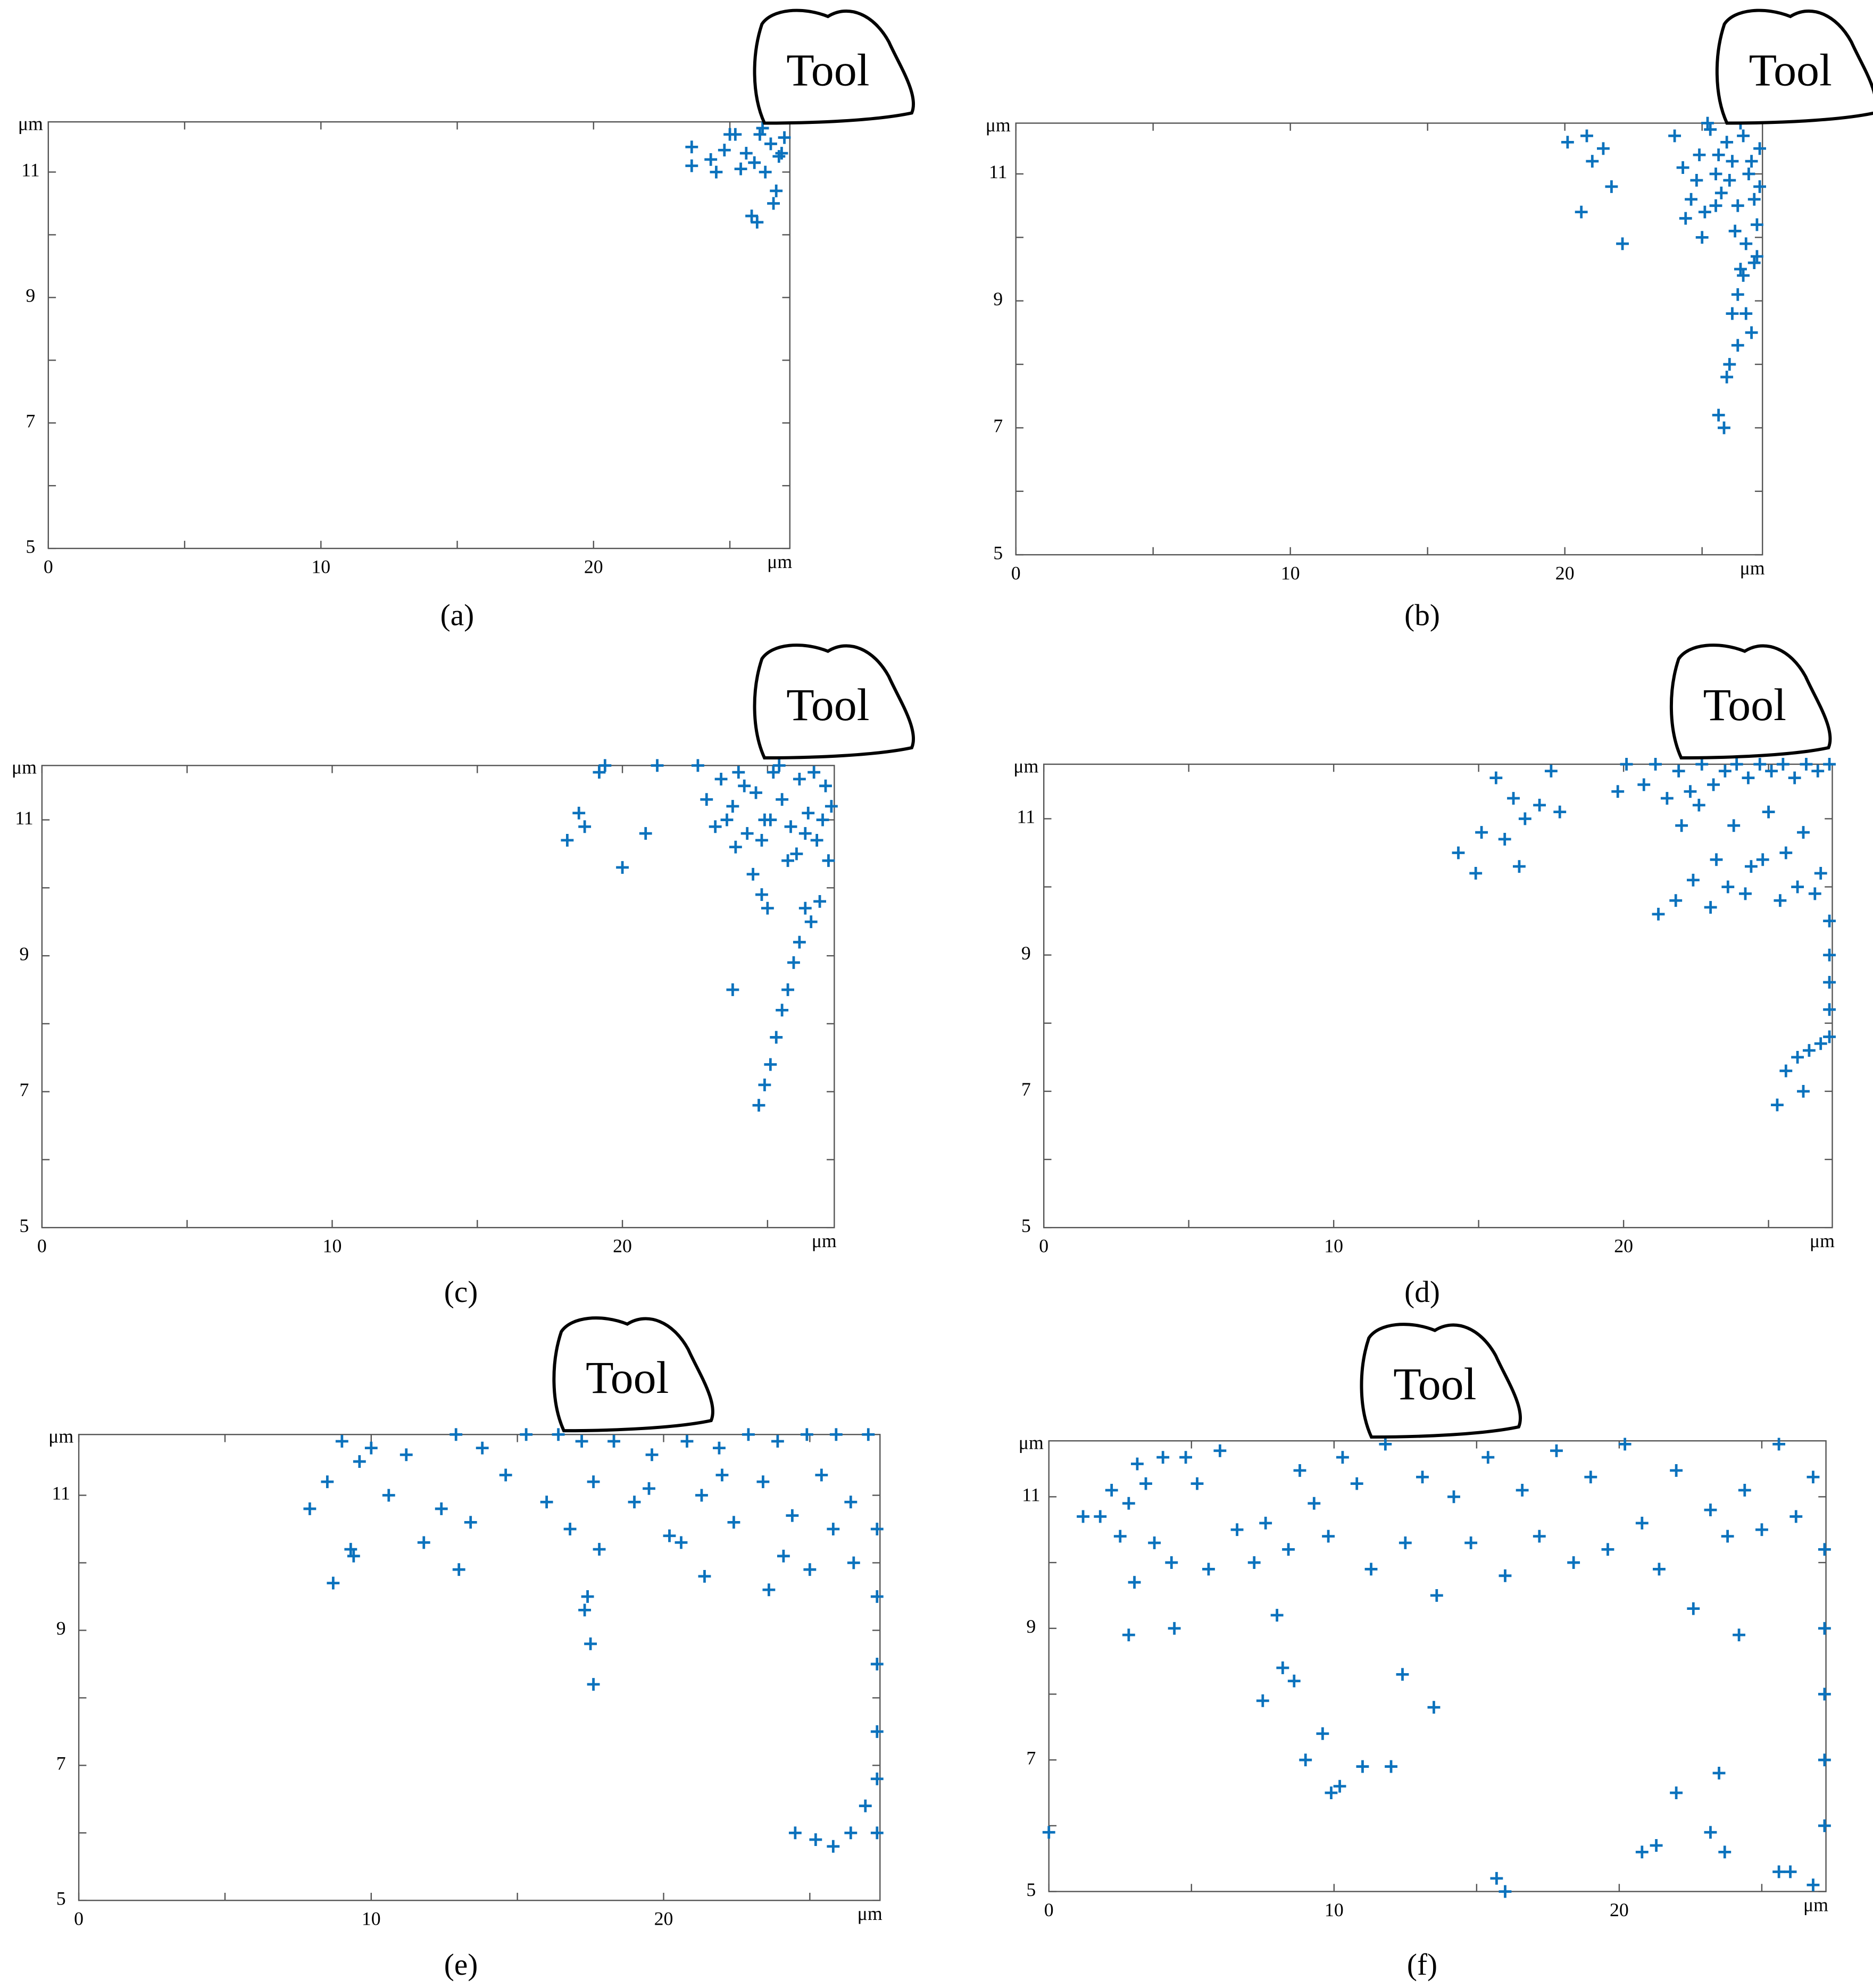 The height and width of the screenshot is (1988, 1873). What do you see at coordinates (1822, 1240) in the screenshot?
I see `x-unit-label: μm` at bounding box center [1822, 1240].